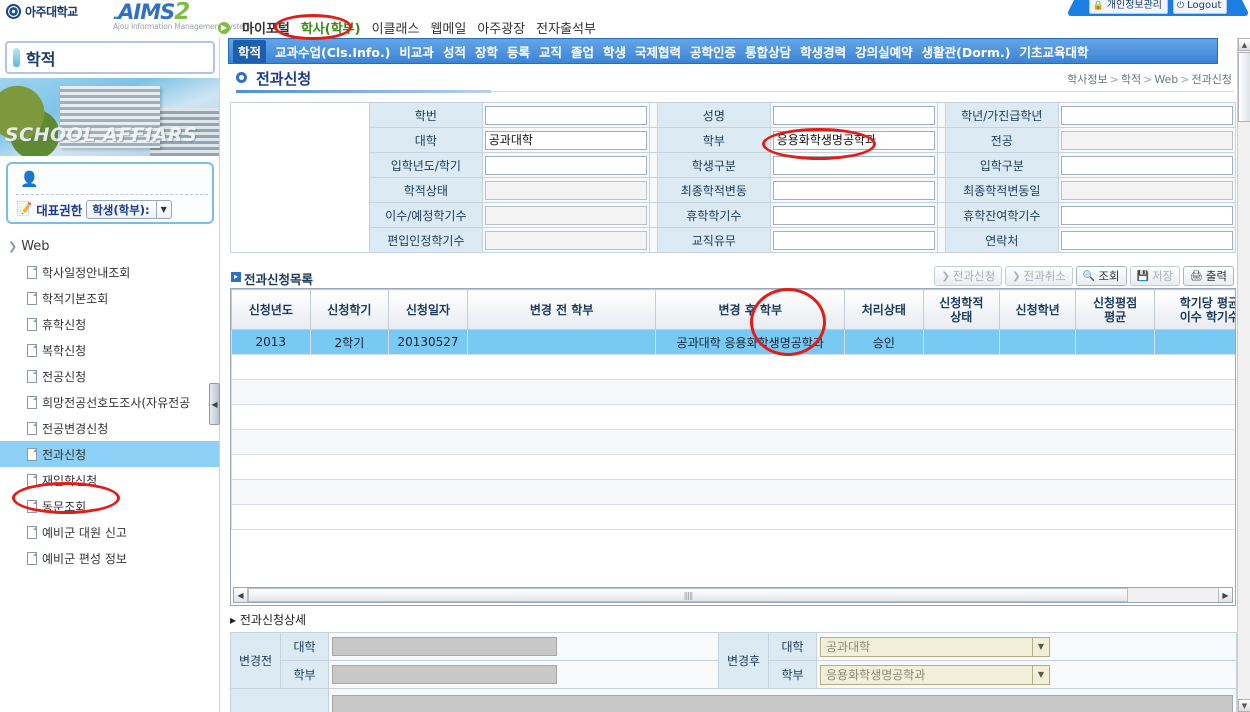  What do you see at coordinates (109, 246) in the screenshot?
I see `sidebar-root-web: ❯ Web` at bounding box center [109, 246].